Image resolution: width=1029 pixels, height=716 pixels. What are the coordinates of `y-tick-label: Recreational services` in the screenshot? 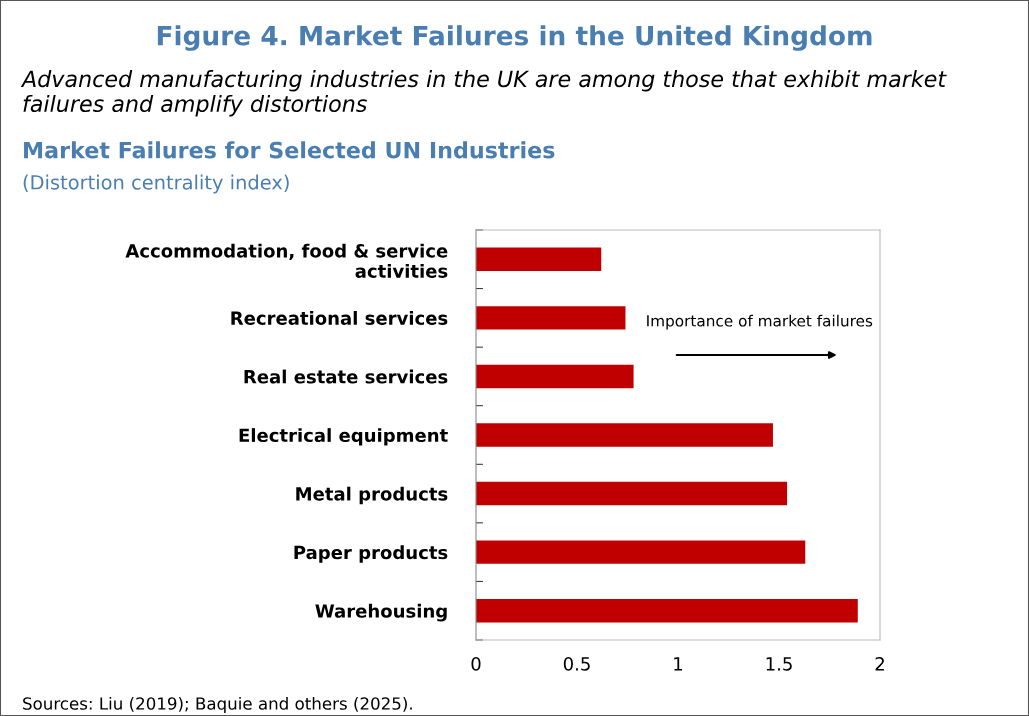 It's located at (339, 318).